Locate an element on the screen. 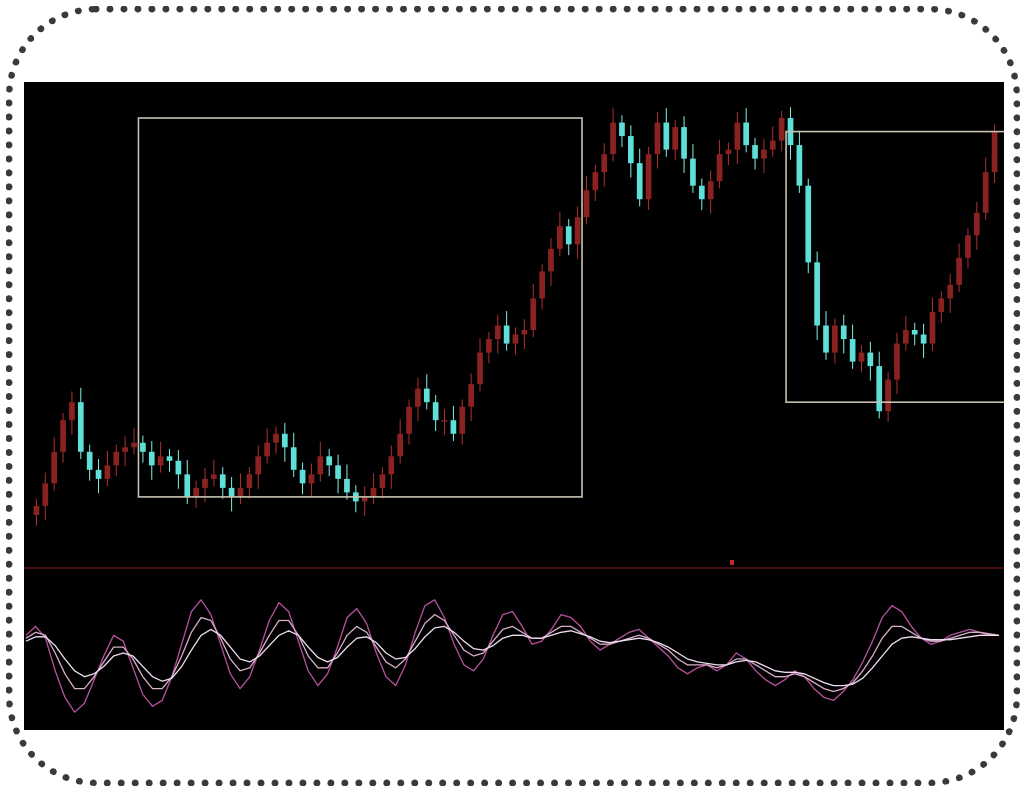  divider-marker is located at coordinates (732, 562).